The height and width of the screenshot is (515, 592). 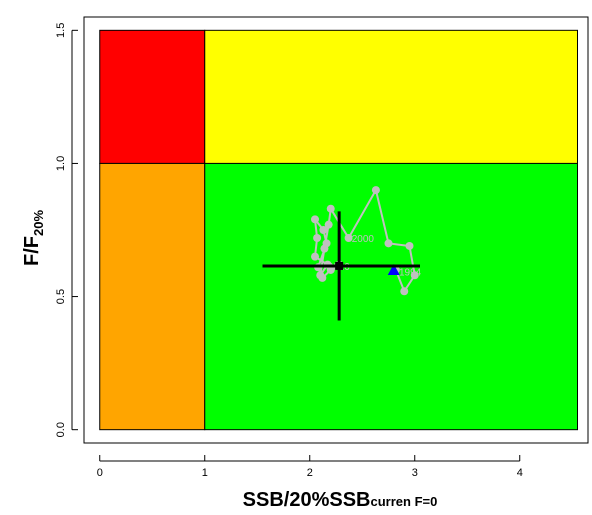 I want to click on zone-overfished-overfishing, so click(x=152, y=96).